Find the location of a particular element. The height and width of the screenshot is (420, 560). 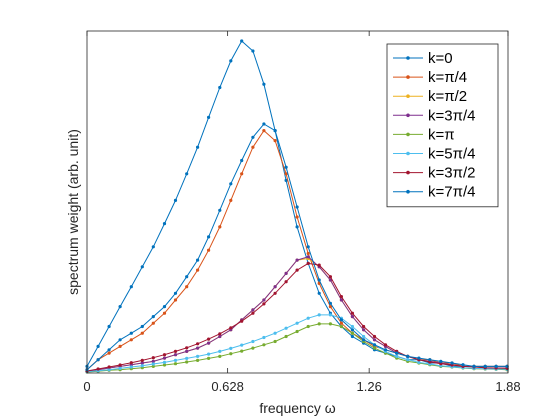

legend: k=0 k=π/4 k=π/2 k=3π/4 k=π k=5π/4 k=3π/2 k=7π/4 is located at coordinates (442, 125).